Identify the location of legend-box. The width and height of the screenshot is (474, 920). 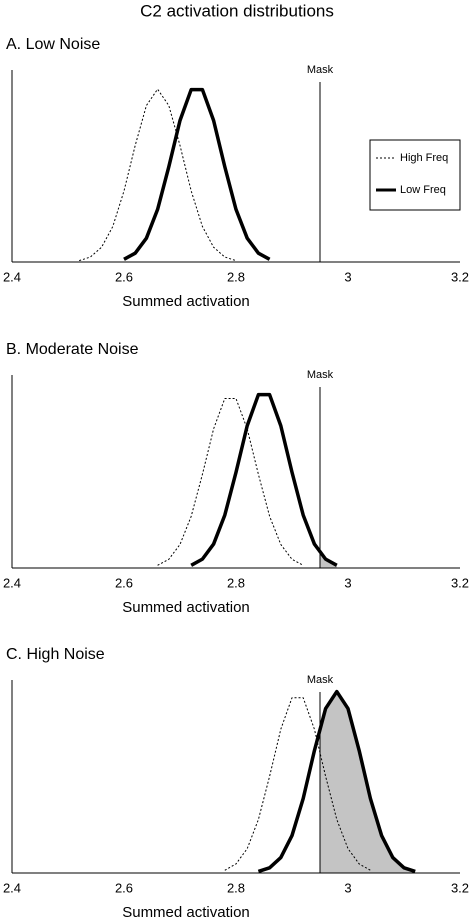
(415, 175).